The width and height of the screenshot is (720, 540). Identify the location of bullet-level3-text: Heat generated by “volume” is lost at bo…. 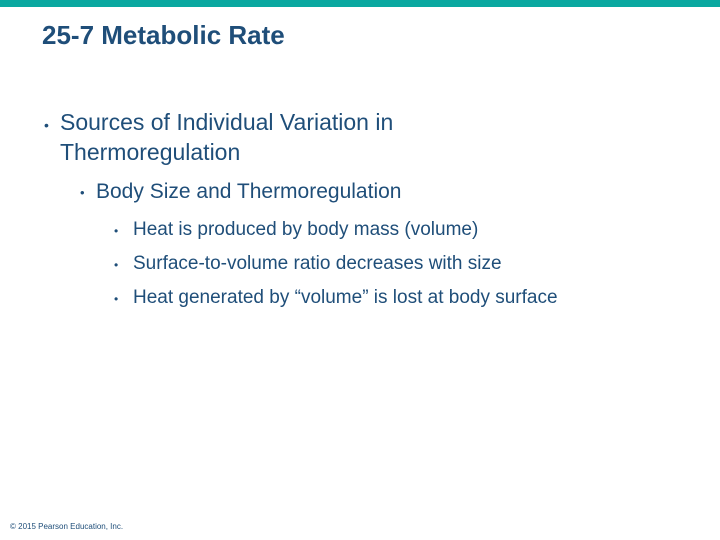
(345, 297).